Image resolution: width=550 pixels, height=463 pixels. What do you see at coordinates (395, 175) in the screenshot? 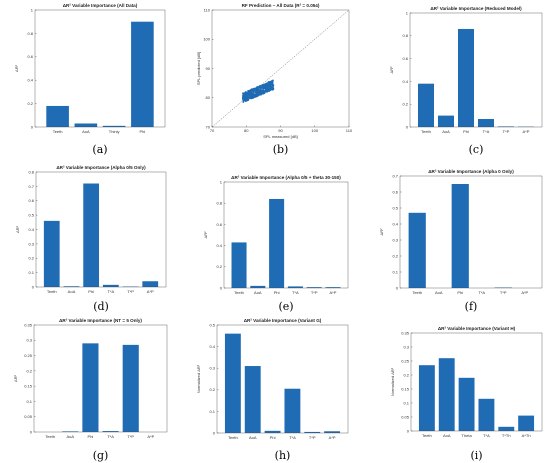
I see `y-tick-label: 0.7` at bounding box center [395, 175].